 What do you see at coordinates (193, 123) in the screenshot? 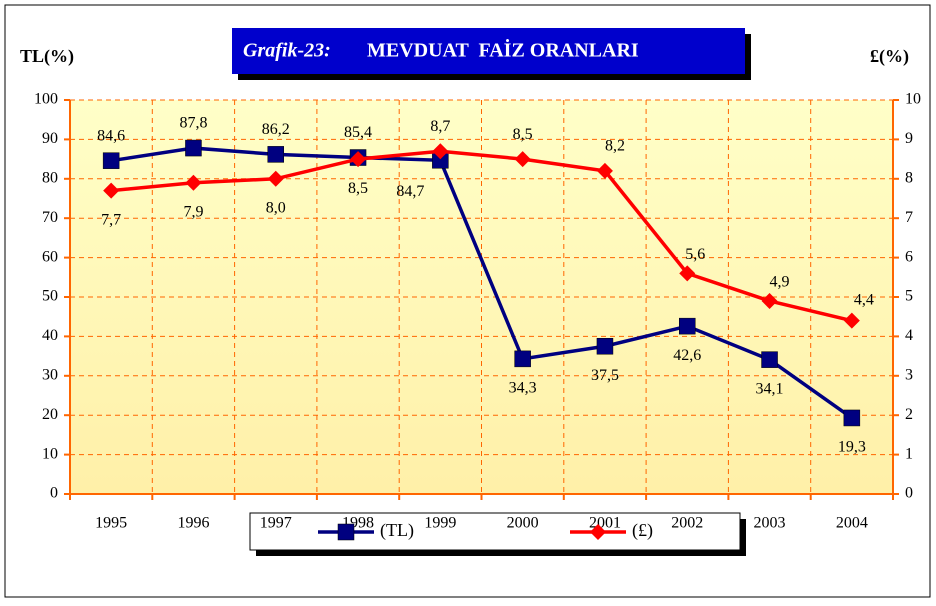
I see `data-label: 87,8` at bounding box center [193, 123].